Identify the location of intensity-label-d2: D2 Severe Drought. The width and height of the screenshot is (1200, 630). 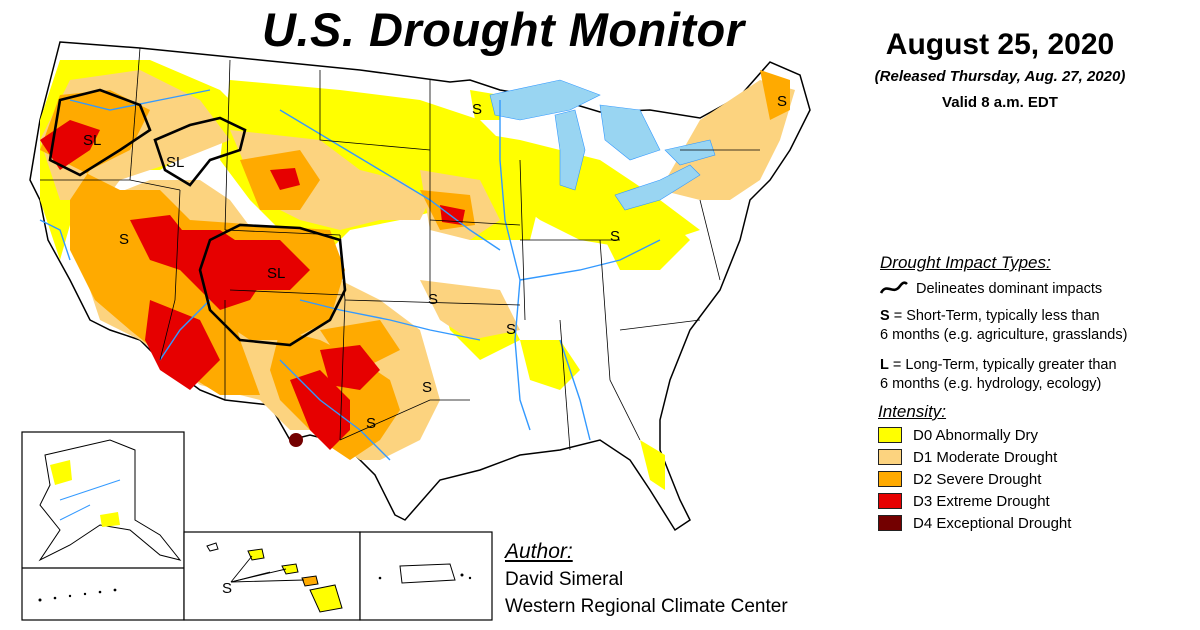
(977, 479).